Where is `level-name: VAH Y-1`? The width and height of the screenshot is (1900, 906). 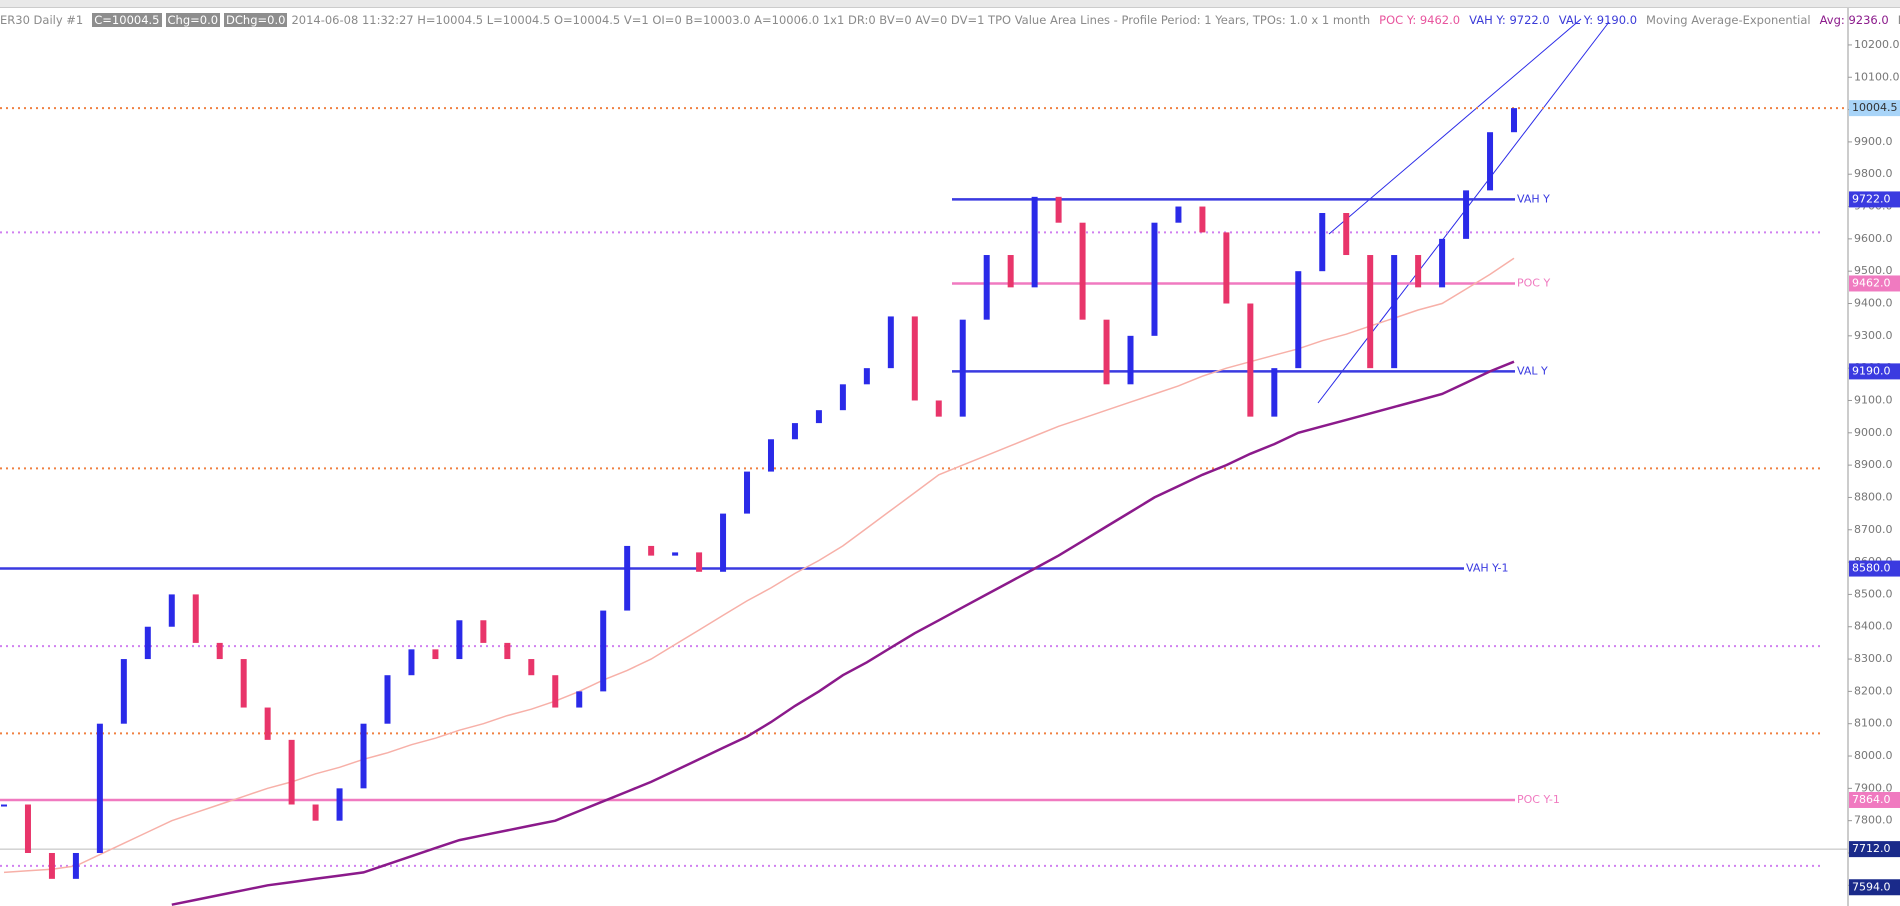 level-name: VAH Y-1 is located at coordinates (1487, 568).